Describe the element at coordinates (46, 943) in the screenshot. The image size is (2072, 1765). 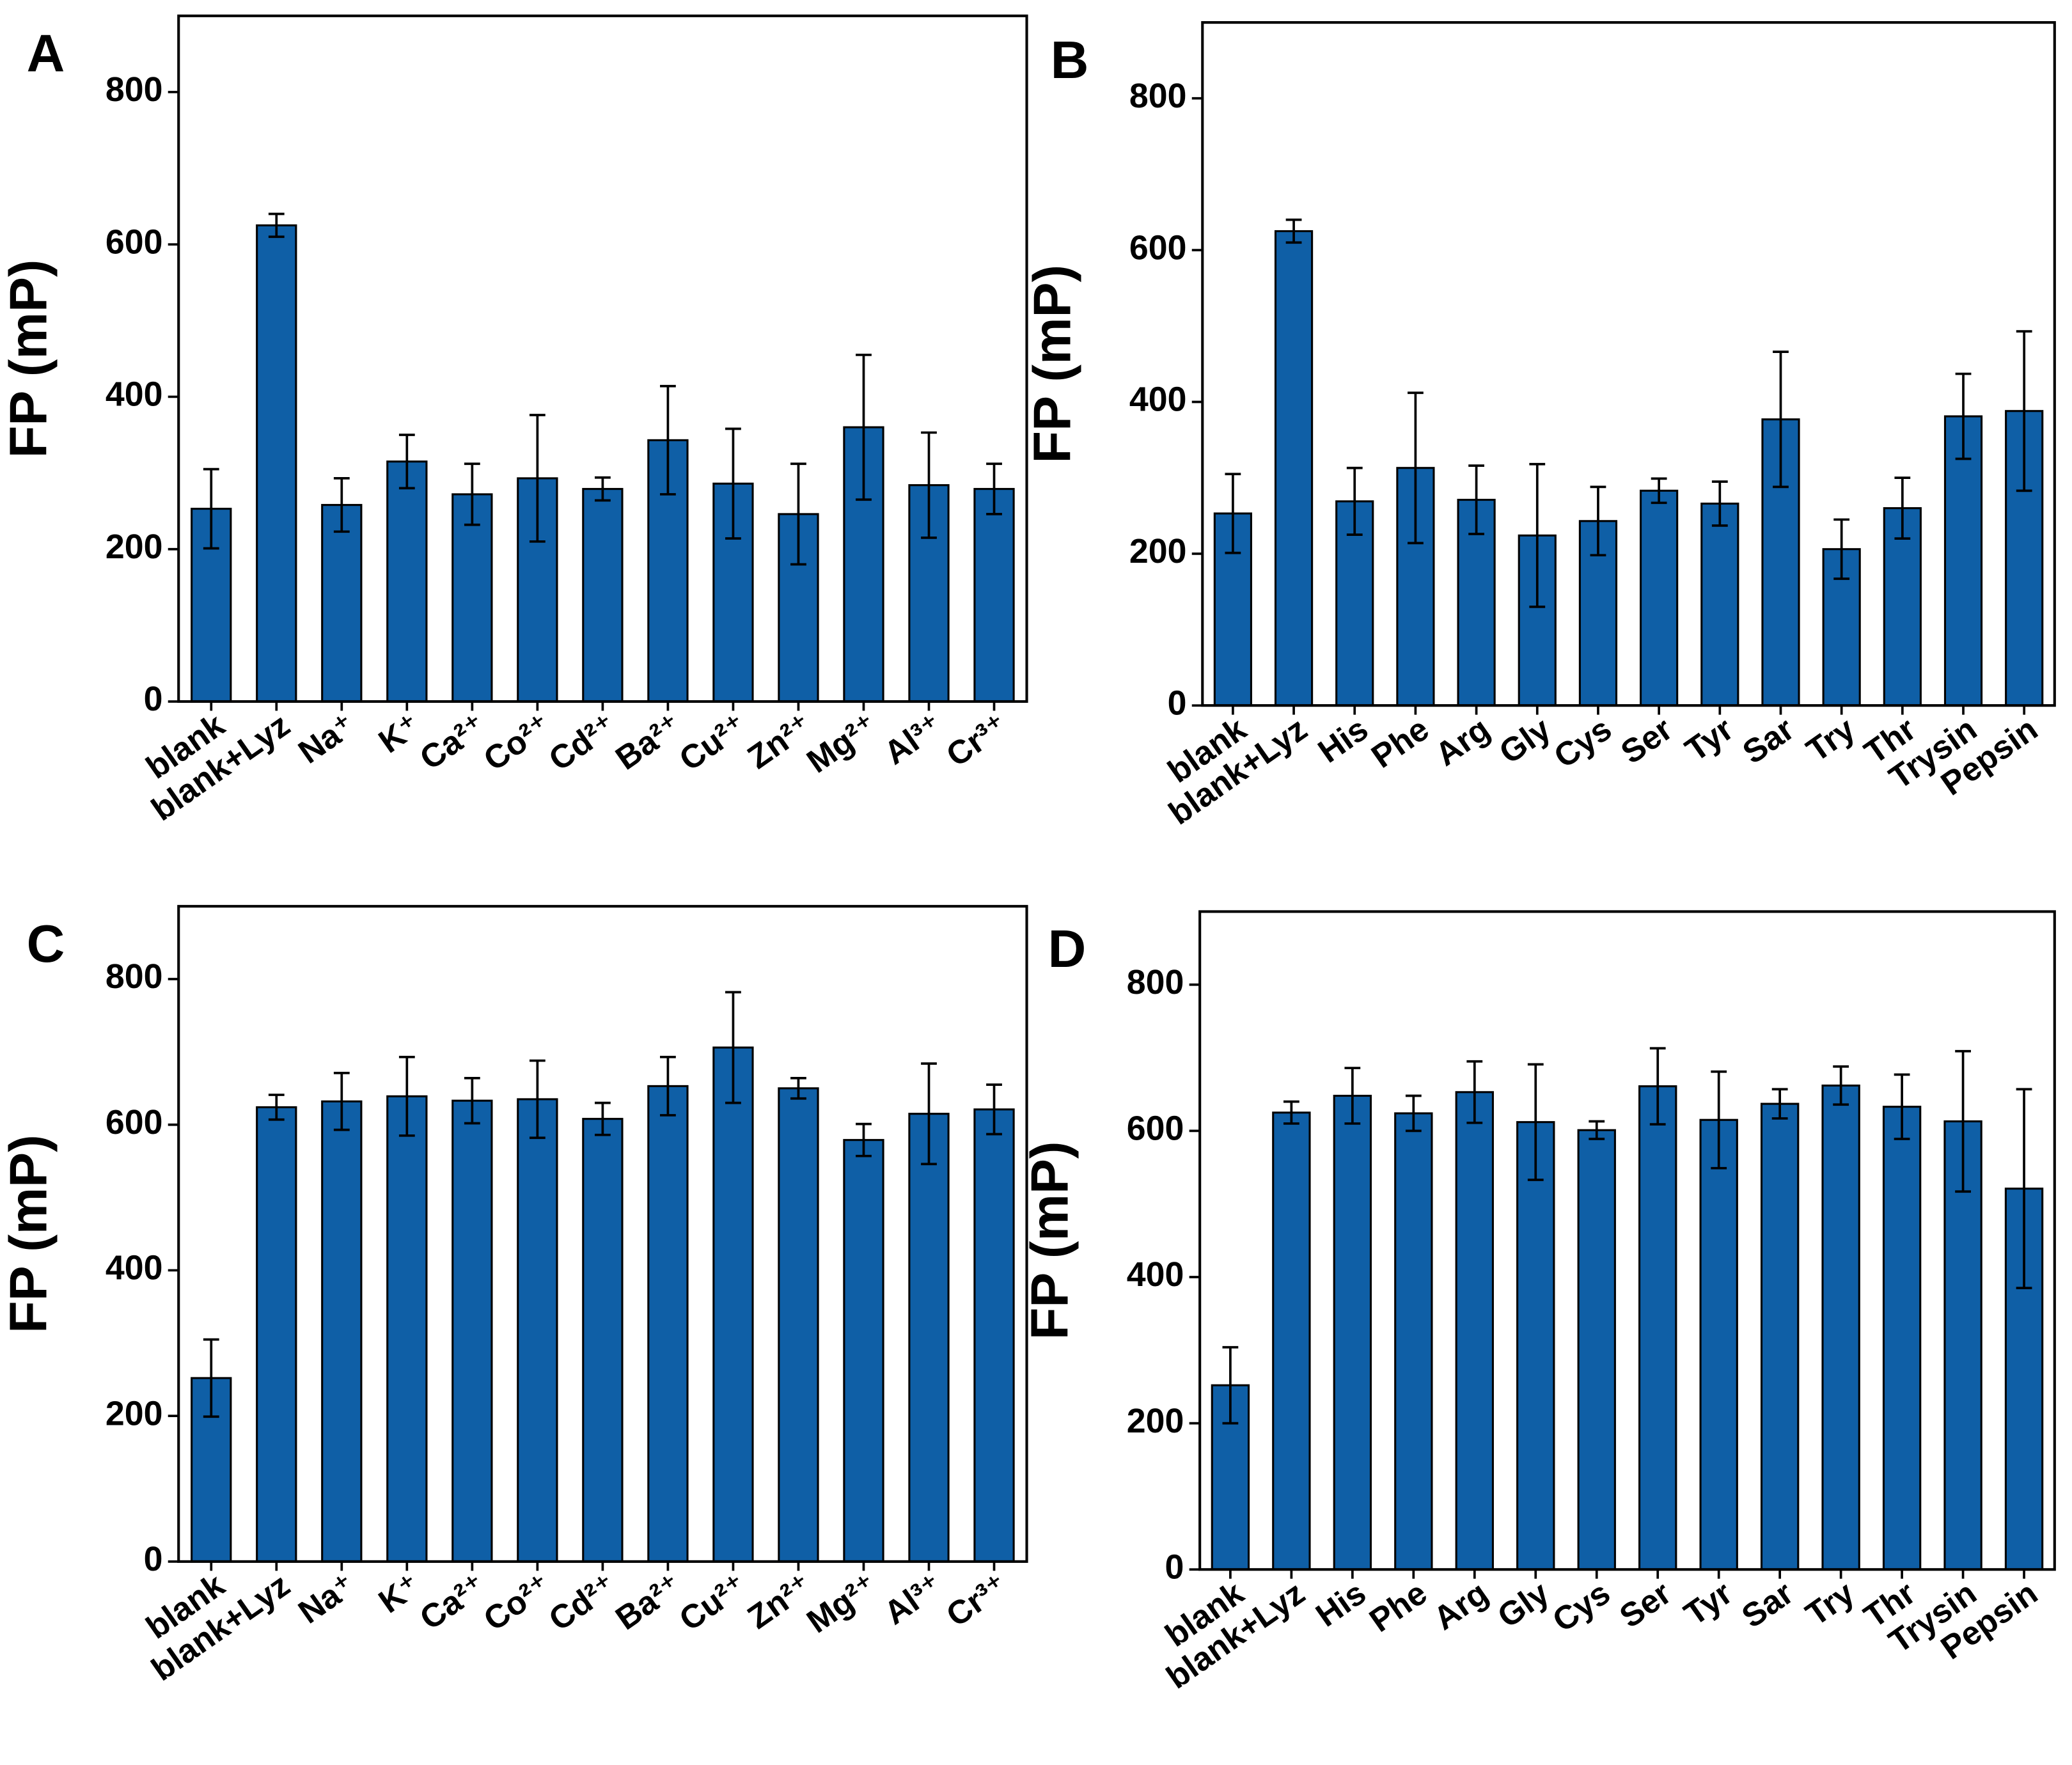
I see `panel-label: C` at that location.